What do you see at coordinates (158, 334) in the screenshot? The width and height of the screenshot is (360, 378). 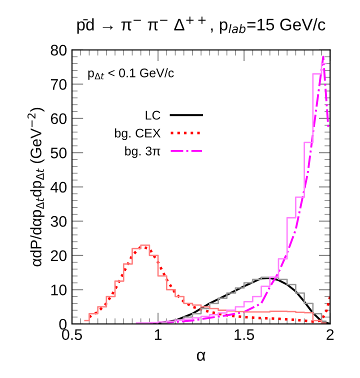 I see `x-tick-label: 1` at bounding box center [158, 334].